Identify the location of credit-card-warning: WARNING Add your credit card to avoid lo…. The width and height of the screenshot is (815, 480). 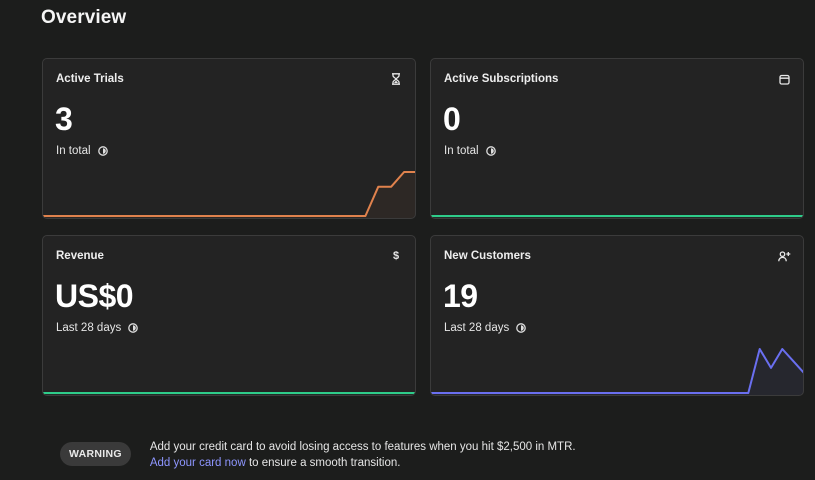
(318, 455).